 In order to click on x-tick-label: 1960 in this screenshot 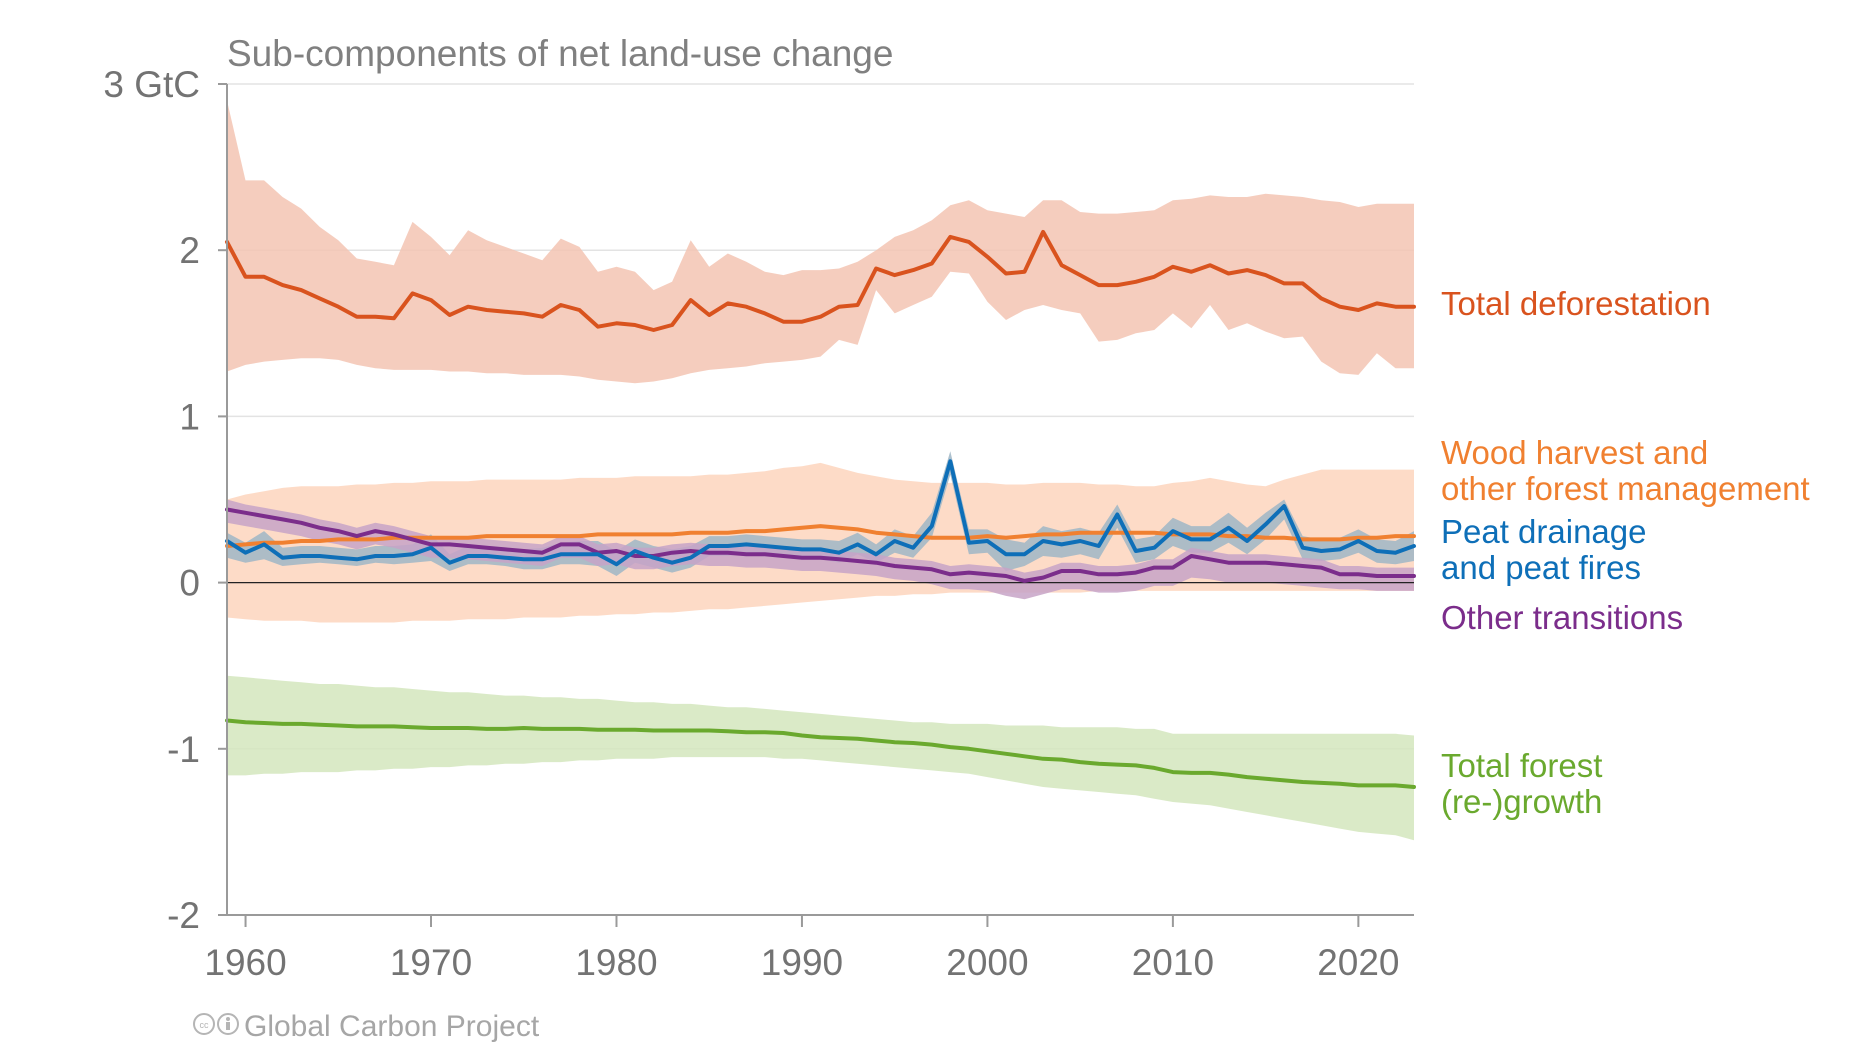, I will do `click(245, 962)`.